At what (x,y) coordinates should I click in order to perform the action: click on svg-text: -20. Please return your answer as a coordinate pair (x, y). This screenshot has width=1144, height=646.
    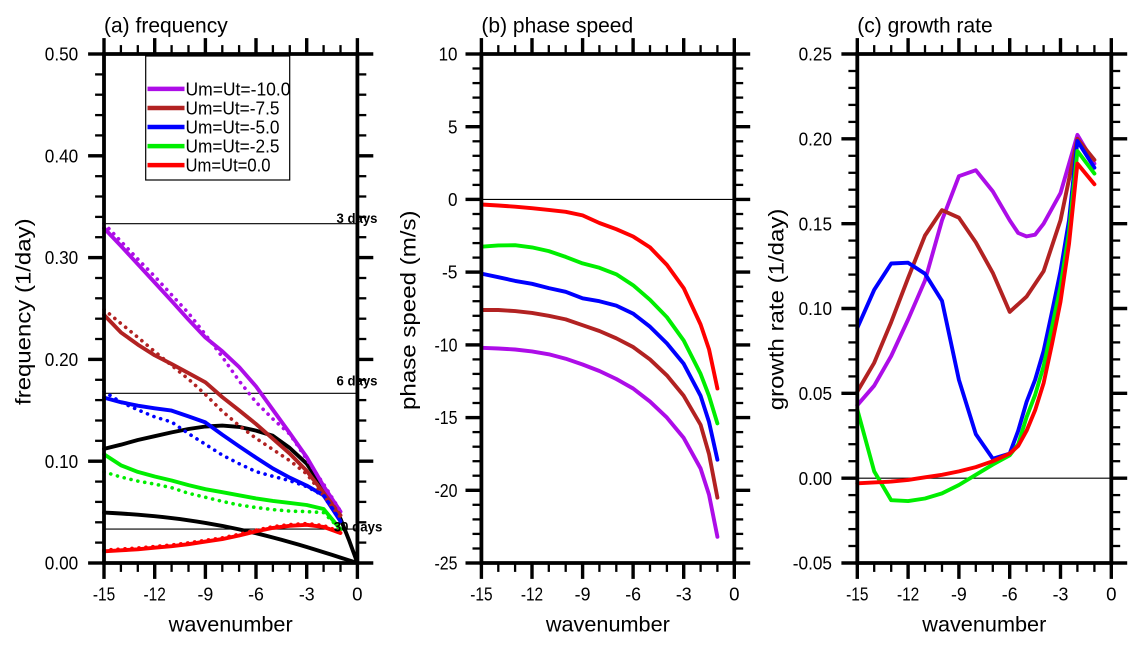
    Looking at the image, I should click on (446, 490).